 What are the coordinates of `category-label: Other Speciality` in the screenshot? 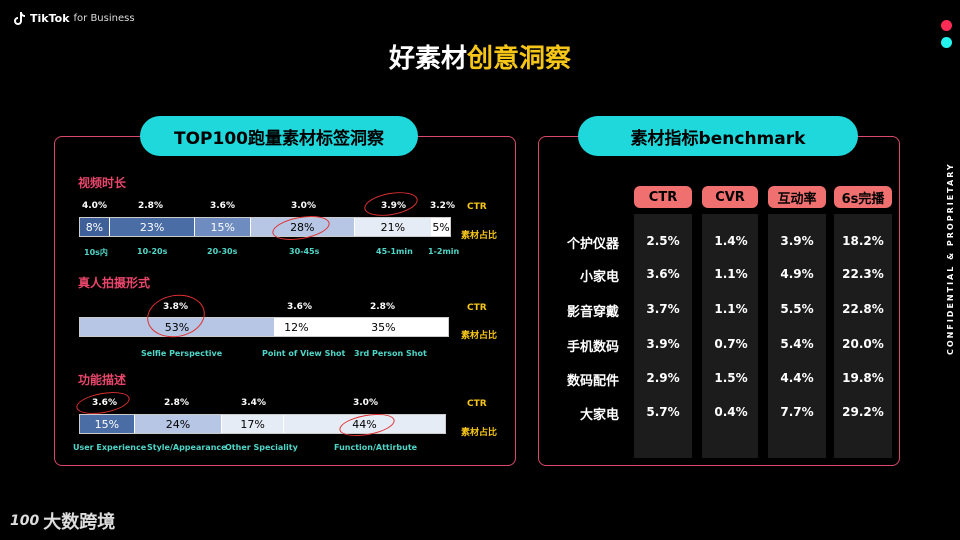 It's located at (261, 447).